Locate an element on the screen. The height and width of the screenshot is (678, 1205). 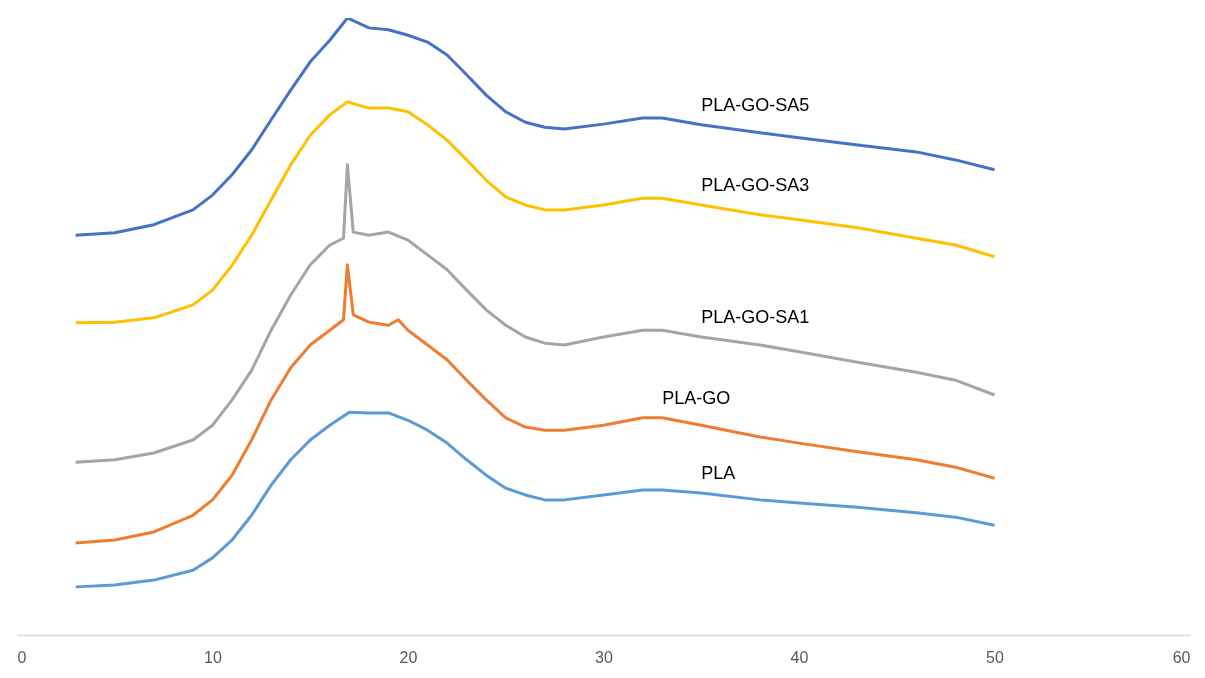
x-tick-label: 40 is located at coordinates (799, 657).